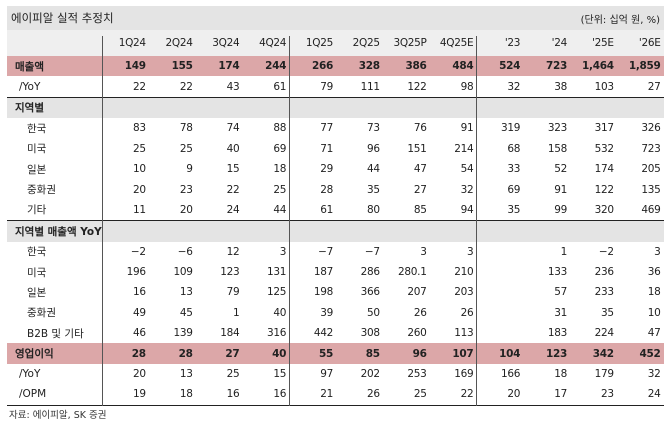  I want to click on value-cell: 91, so click(560, 189).